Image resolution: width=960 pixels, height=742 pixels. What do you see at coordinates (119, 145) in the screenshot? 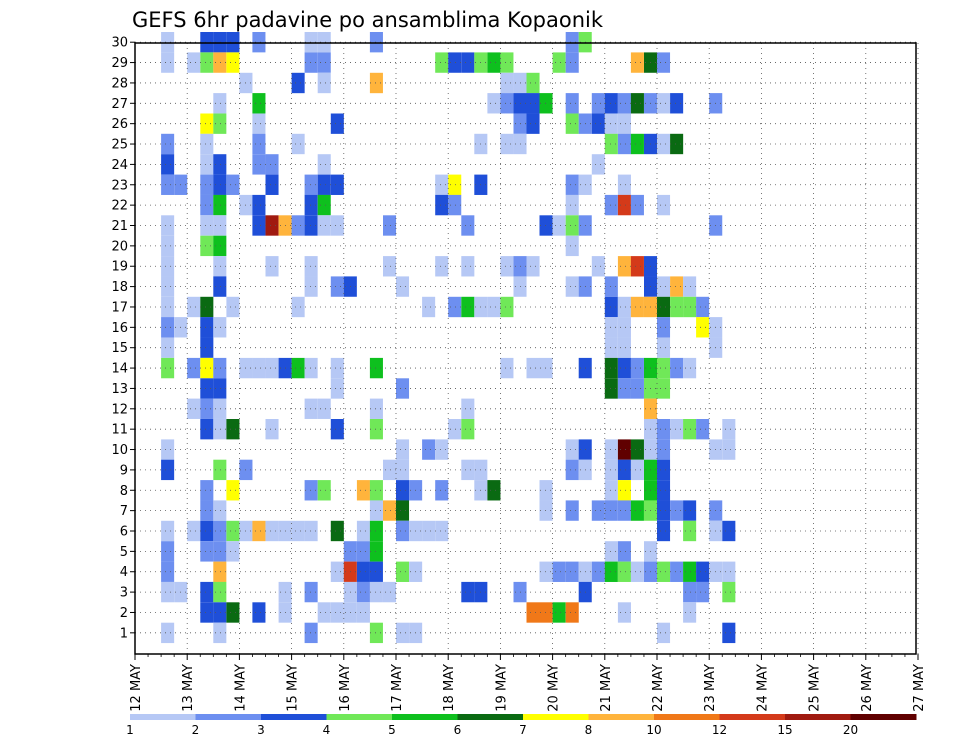
I see `y-tick-label: 25` at bounding box center [119, 145].